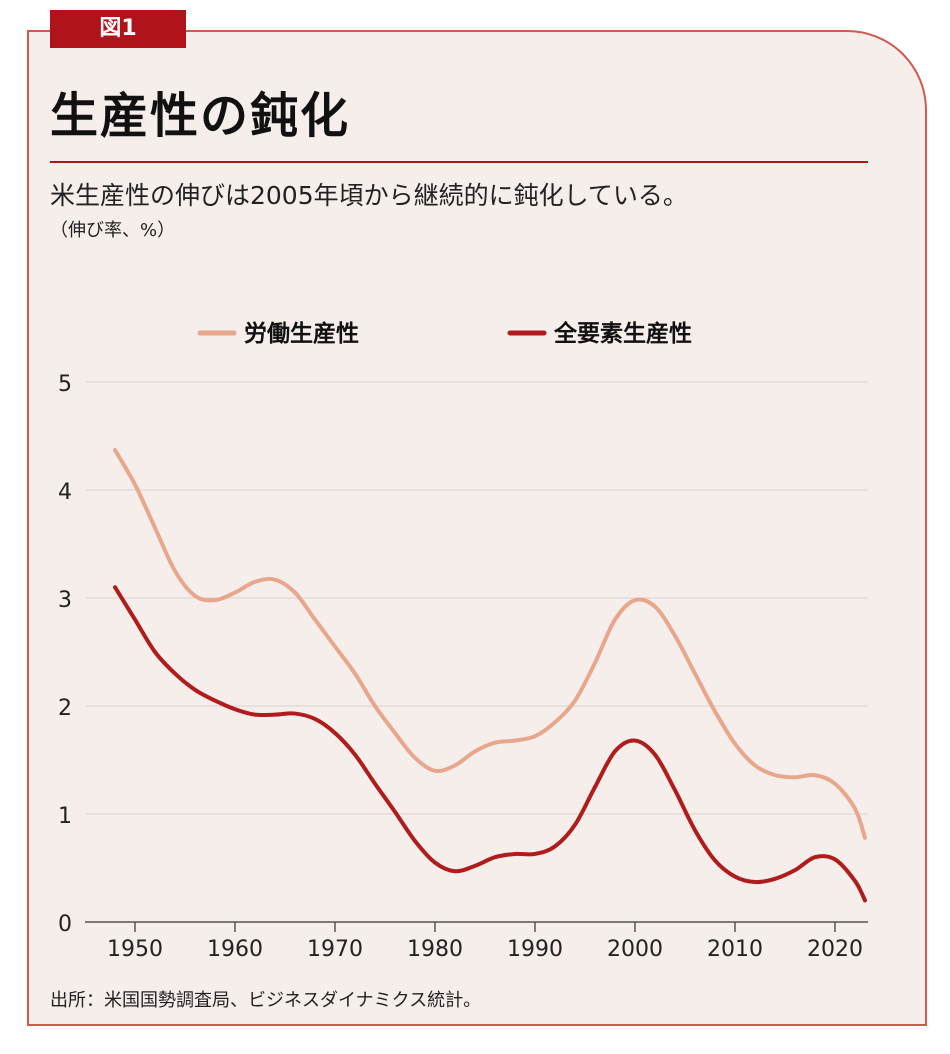  I want to click on x-tick-label: 1970, so click(335, 949).